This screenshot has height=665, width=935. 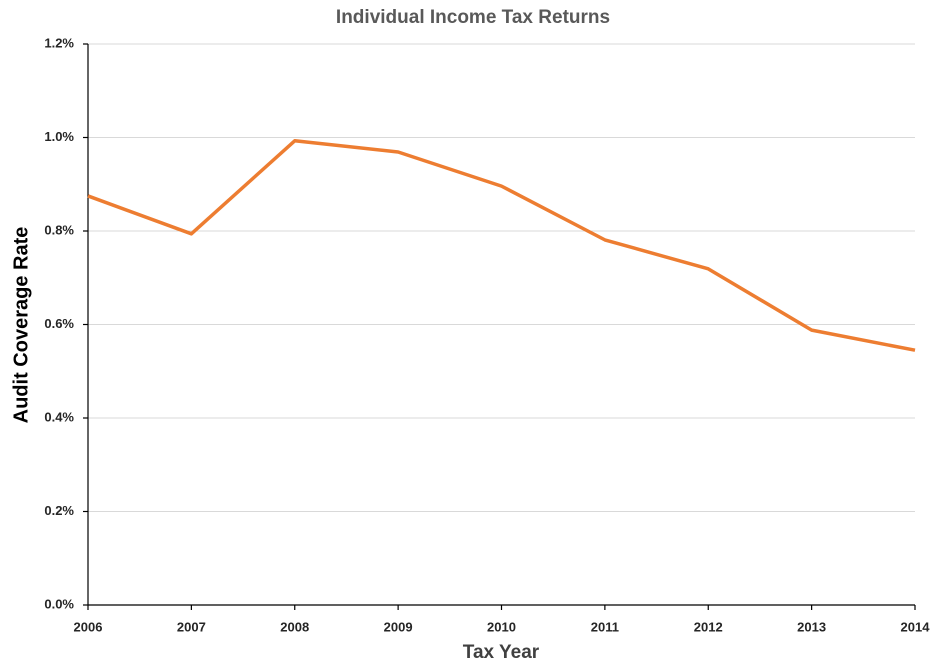 What do you see at coordinates (59, 229) in the screenshot?
I see `y-tick-label: 0.8%` at bounding box center [59, 229].